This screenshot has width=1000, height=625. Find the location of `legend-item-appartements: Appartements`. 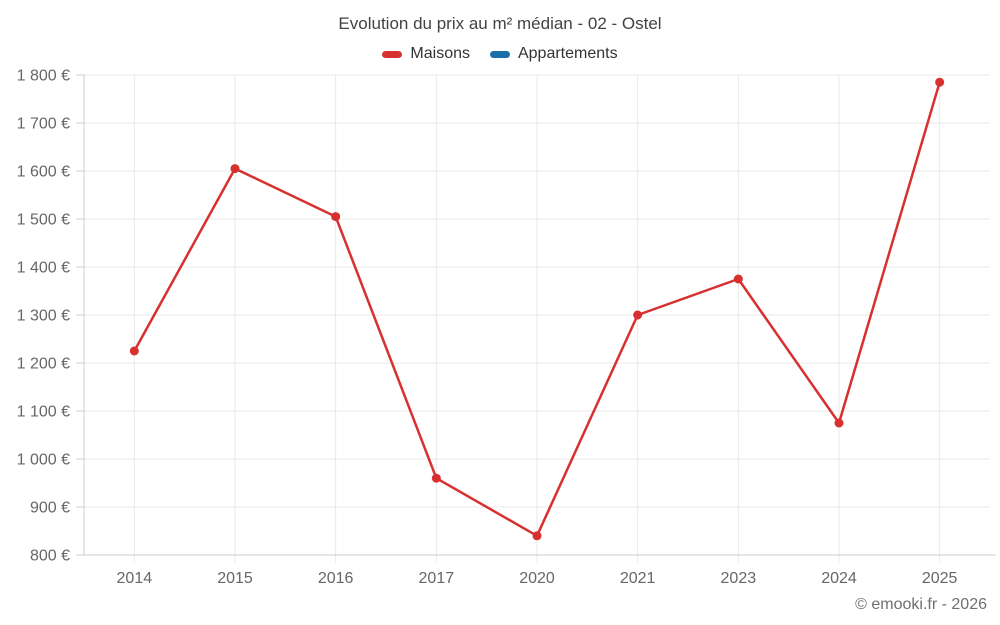

legend-item-appartements: Appartements is located at coordinates (553, 54).